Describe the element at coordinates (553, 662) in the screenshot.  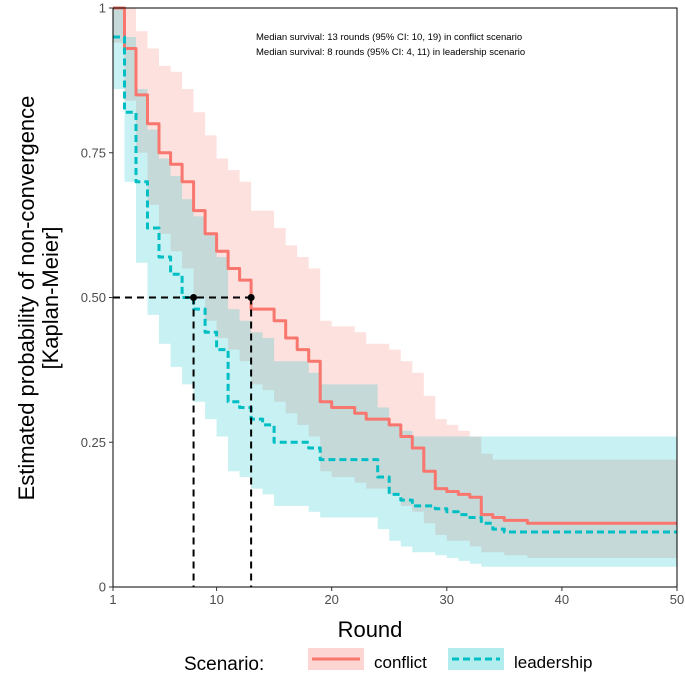
I see `legend-label-leadership: leadership` at that location.